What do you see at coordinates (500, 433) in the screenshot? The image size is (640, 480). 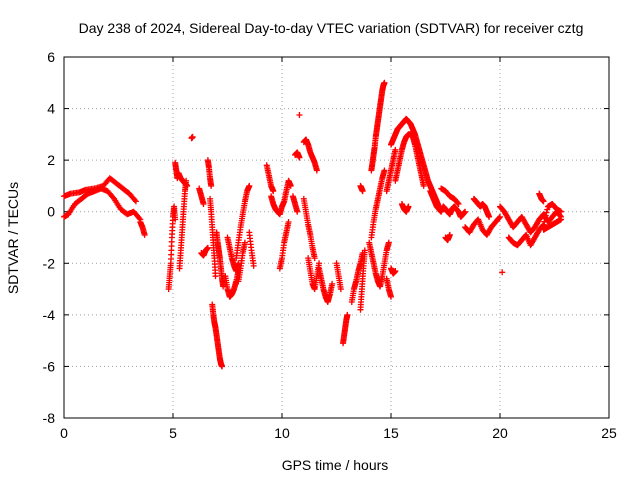 I see `x-tick-label: 20` at bounding box center [500, 433].